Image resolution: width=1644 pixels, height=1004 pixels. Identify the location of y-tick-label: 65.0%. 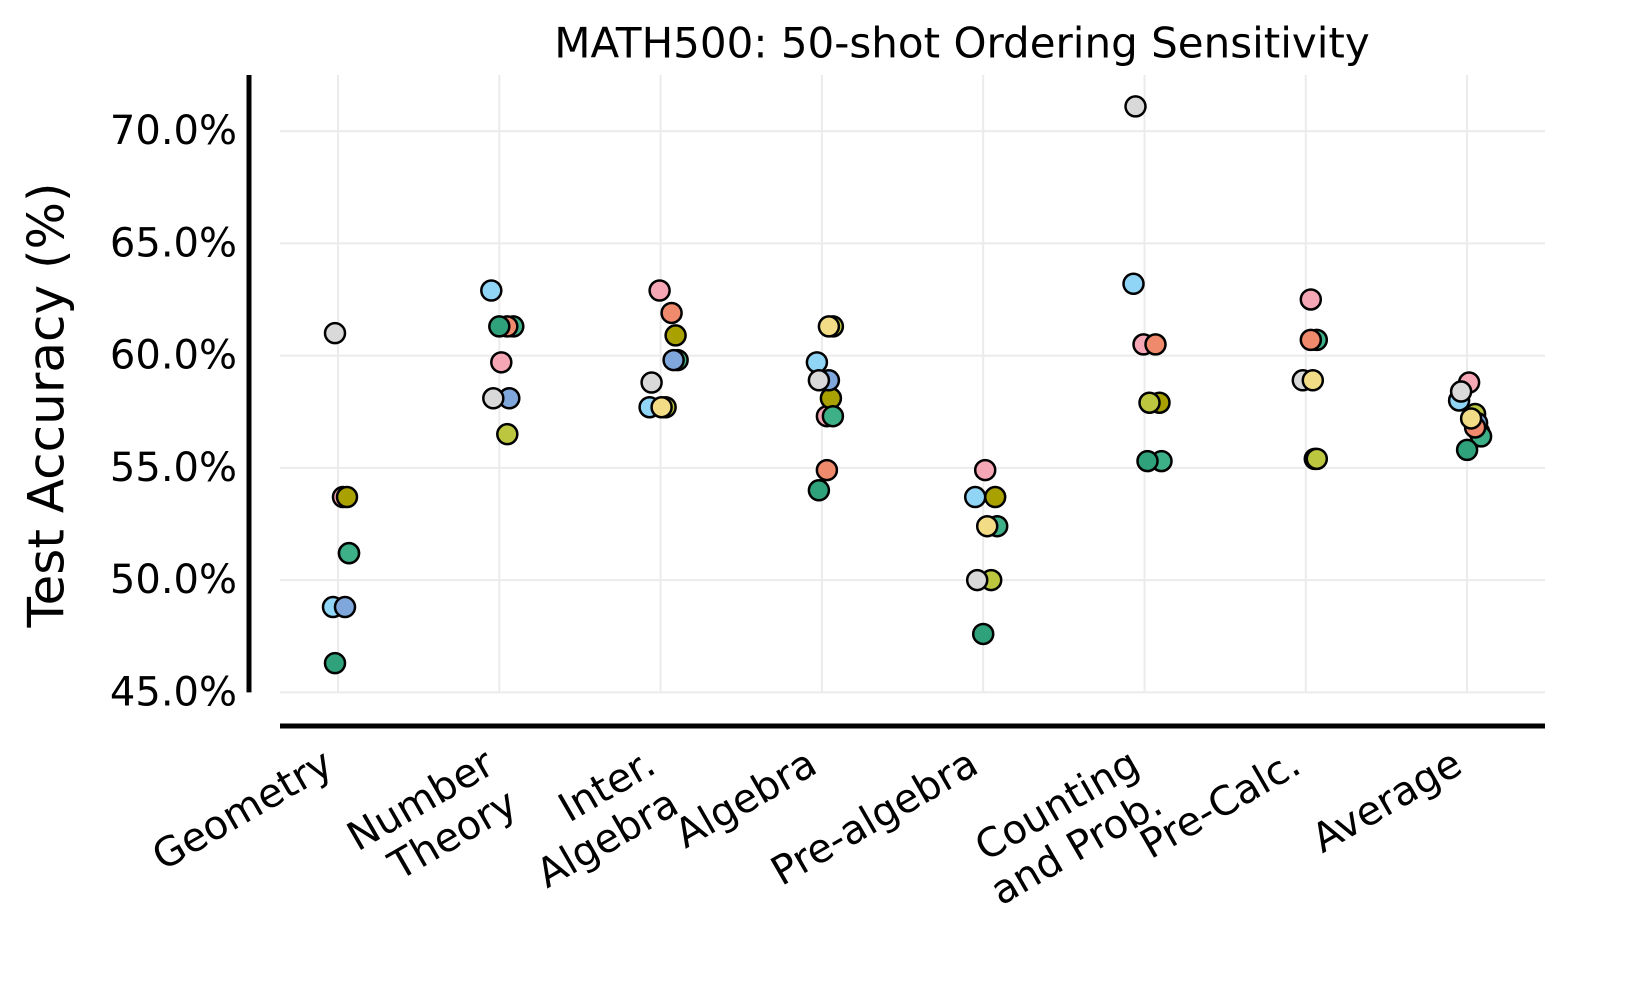
(173, 243).